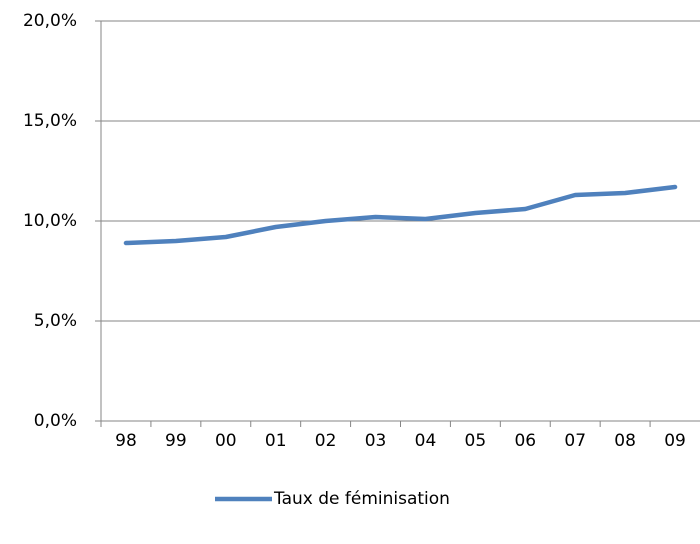 The height and width of the screenshot is (544, 700). What do you see at coordinates (525, 441) in the screenshot?
I see `x-tick-label: 06` at bounding box center [525, 441].